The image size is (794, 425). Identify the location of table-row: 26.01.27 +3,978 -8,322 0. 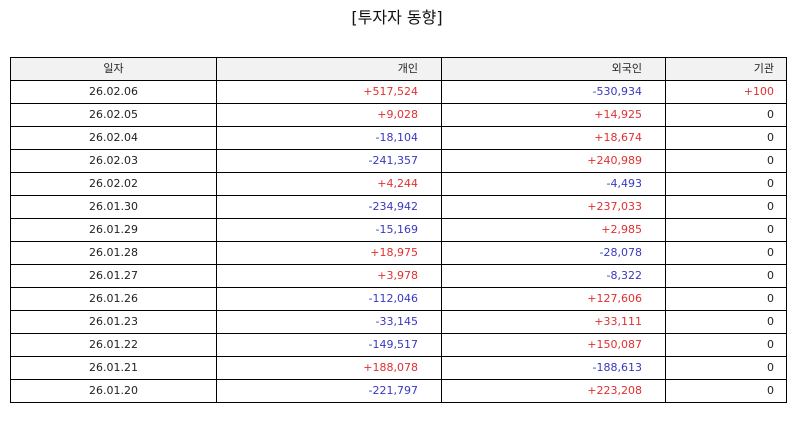
(398, 276).